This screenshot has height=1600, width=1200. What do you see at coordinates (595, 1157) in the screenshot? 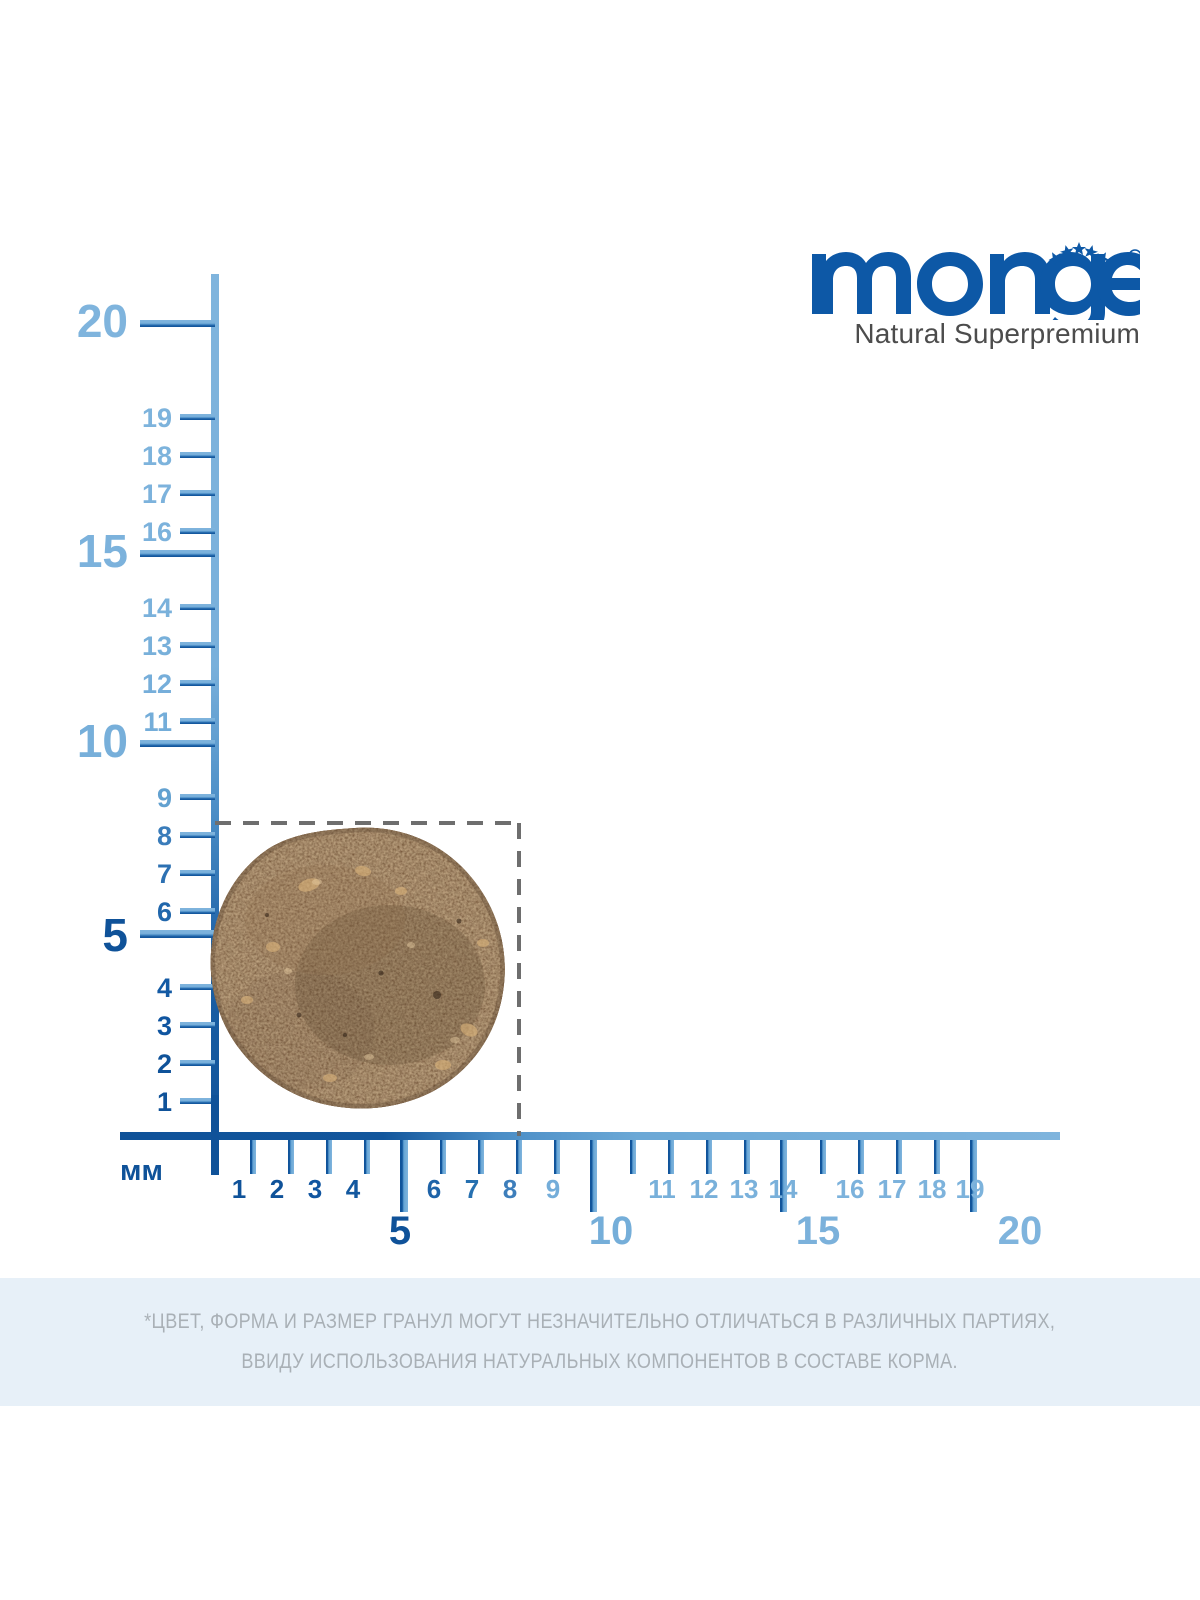
I see `horizontal-minor-ticks` at bounding box center [595, 1157].